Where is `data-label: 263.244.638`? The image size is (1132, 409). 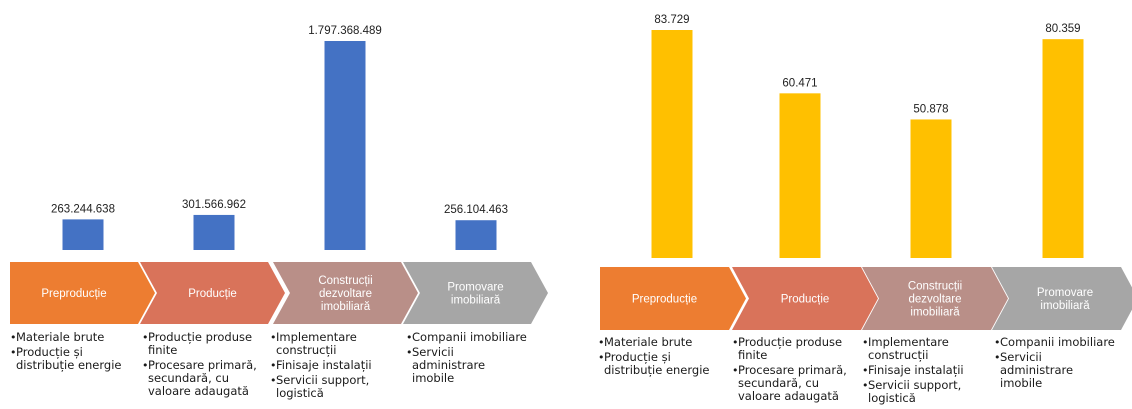 data-label: 263.244.638 is located at coordinates (83, 209).